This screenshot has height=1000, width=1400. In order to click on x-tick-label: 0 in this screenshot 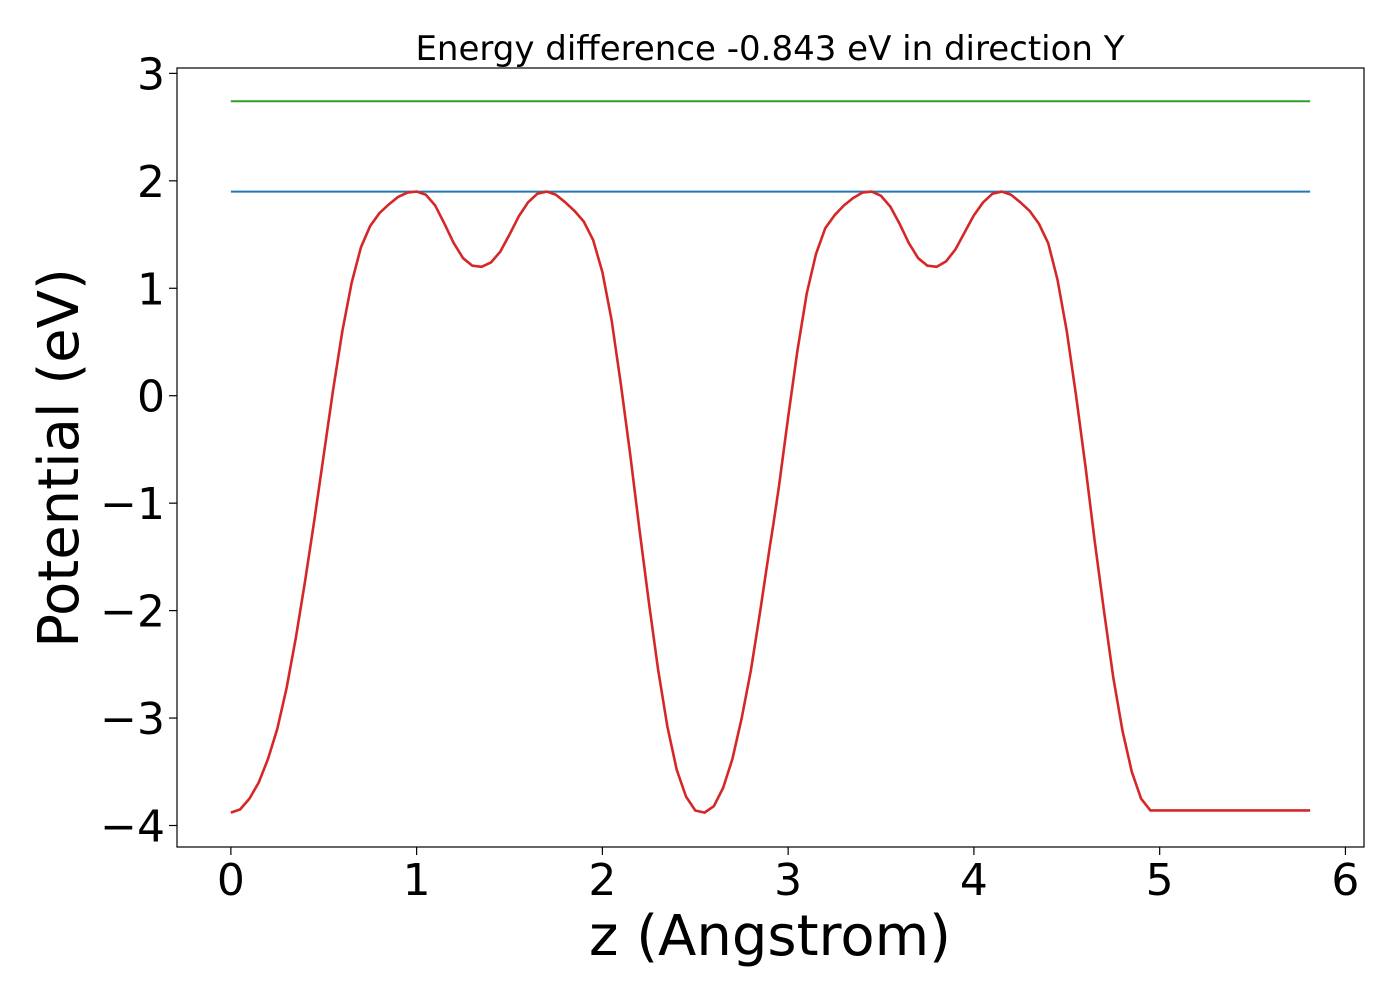, I will do `click(231, 880)`.